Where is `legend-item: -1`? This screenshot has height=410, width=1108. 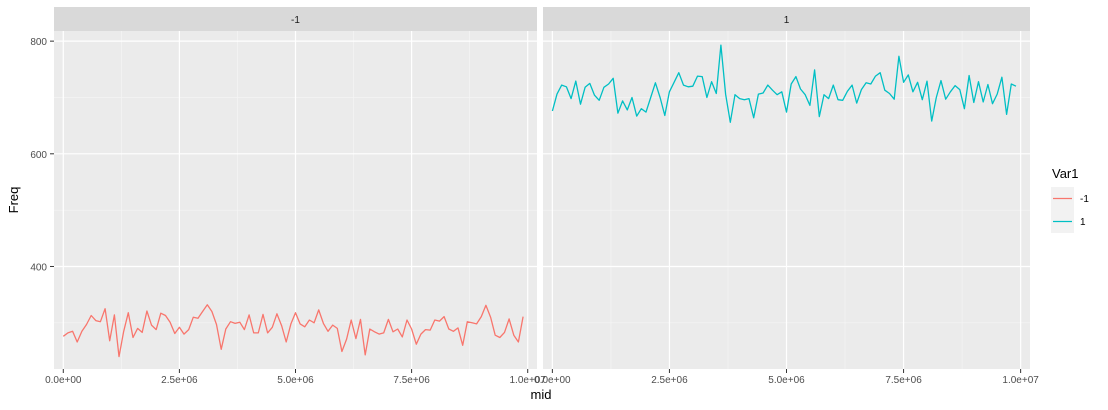
legend-item: -1 is located at coordinates (1070, 198).